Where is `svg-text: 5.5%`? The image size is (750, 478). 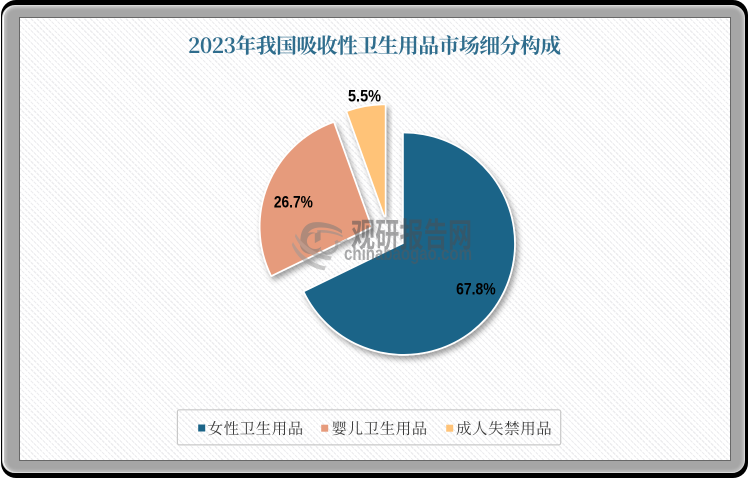 svg-text: 5.5% is located at coordinates (364, 96).